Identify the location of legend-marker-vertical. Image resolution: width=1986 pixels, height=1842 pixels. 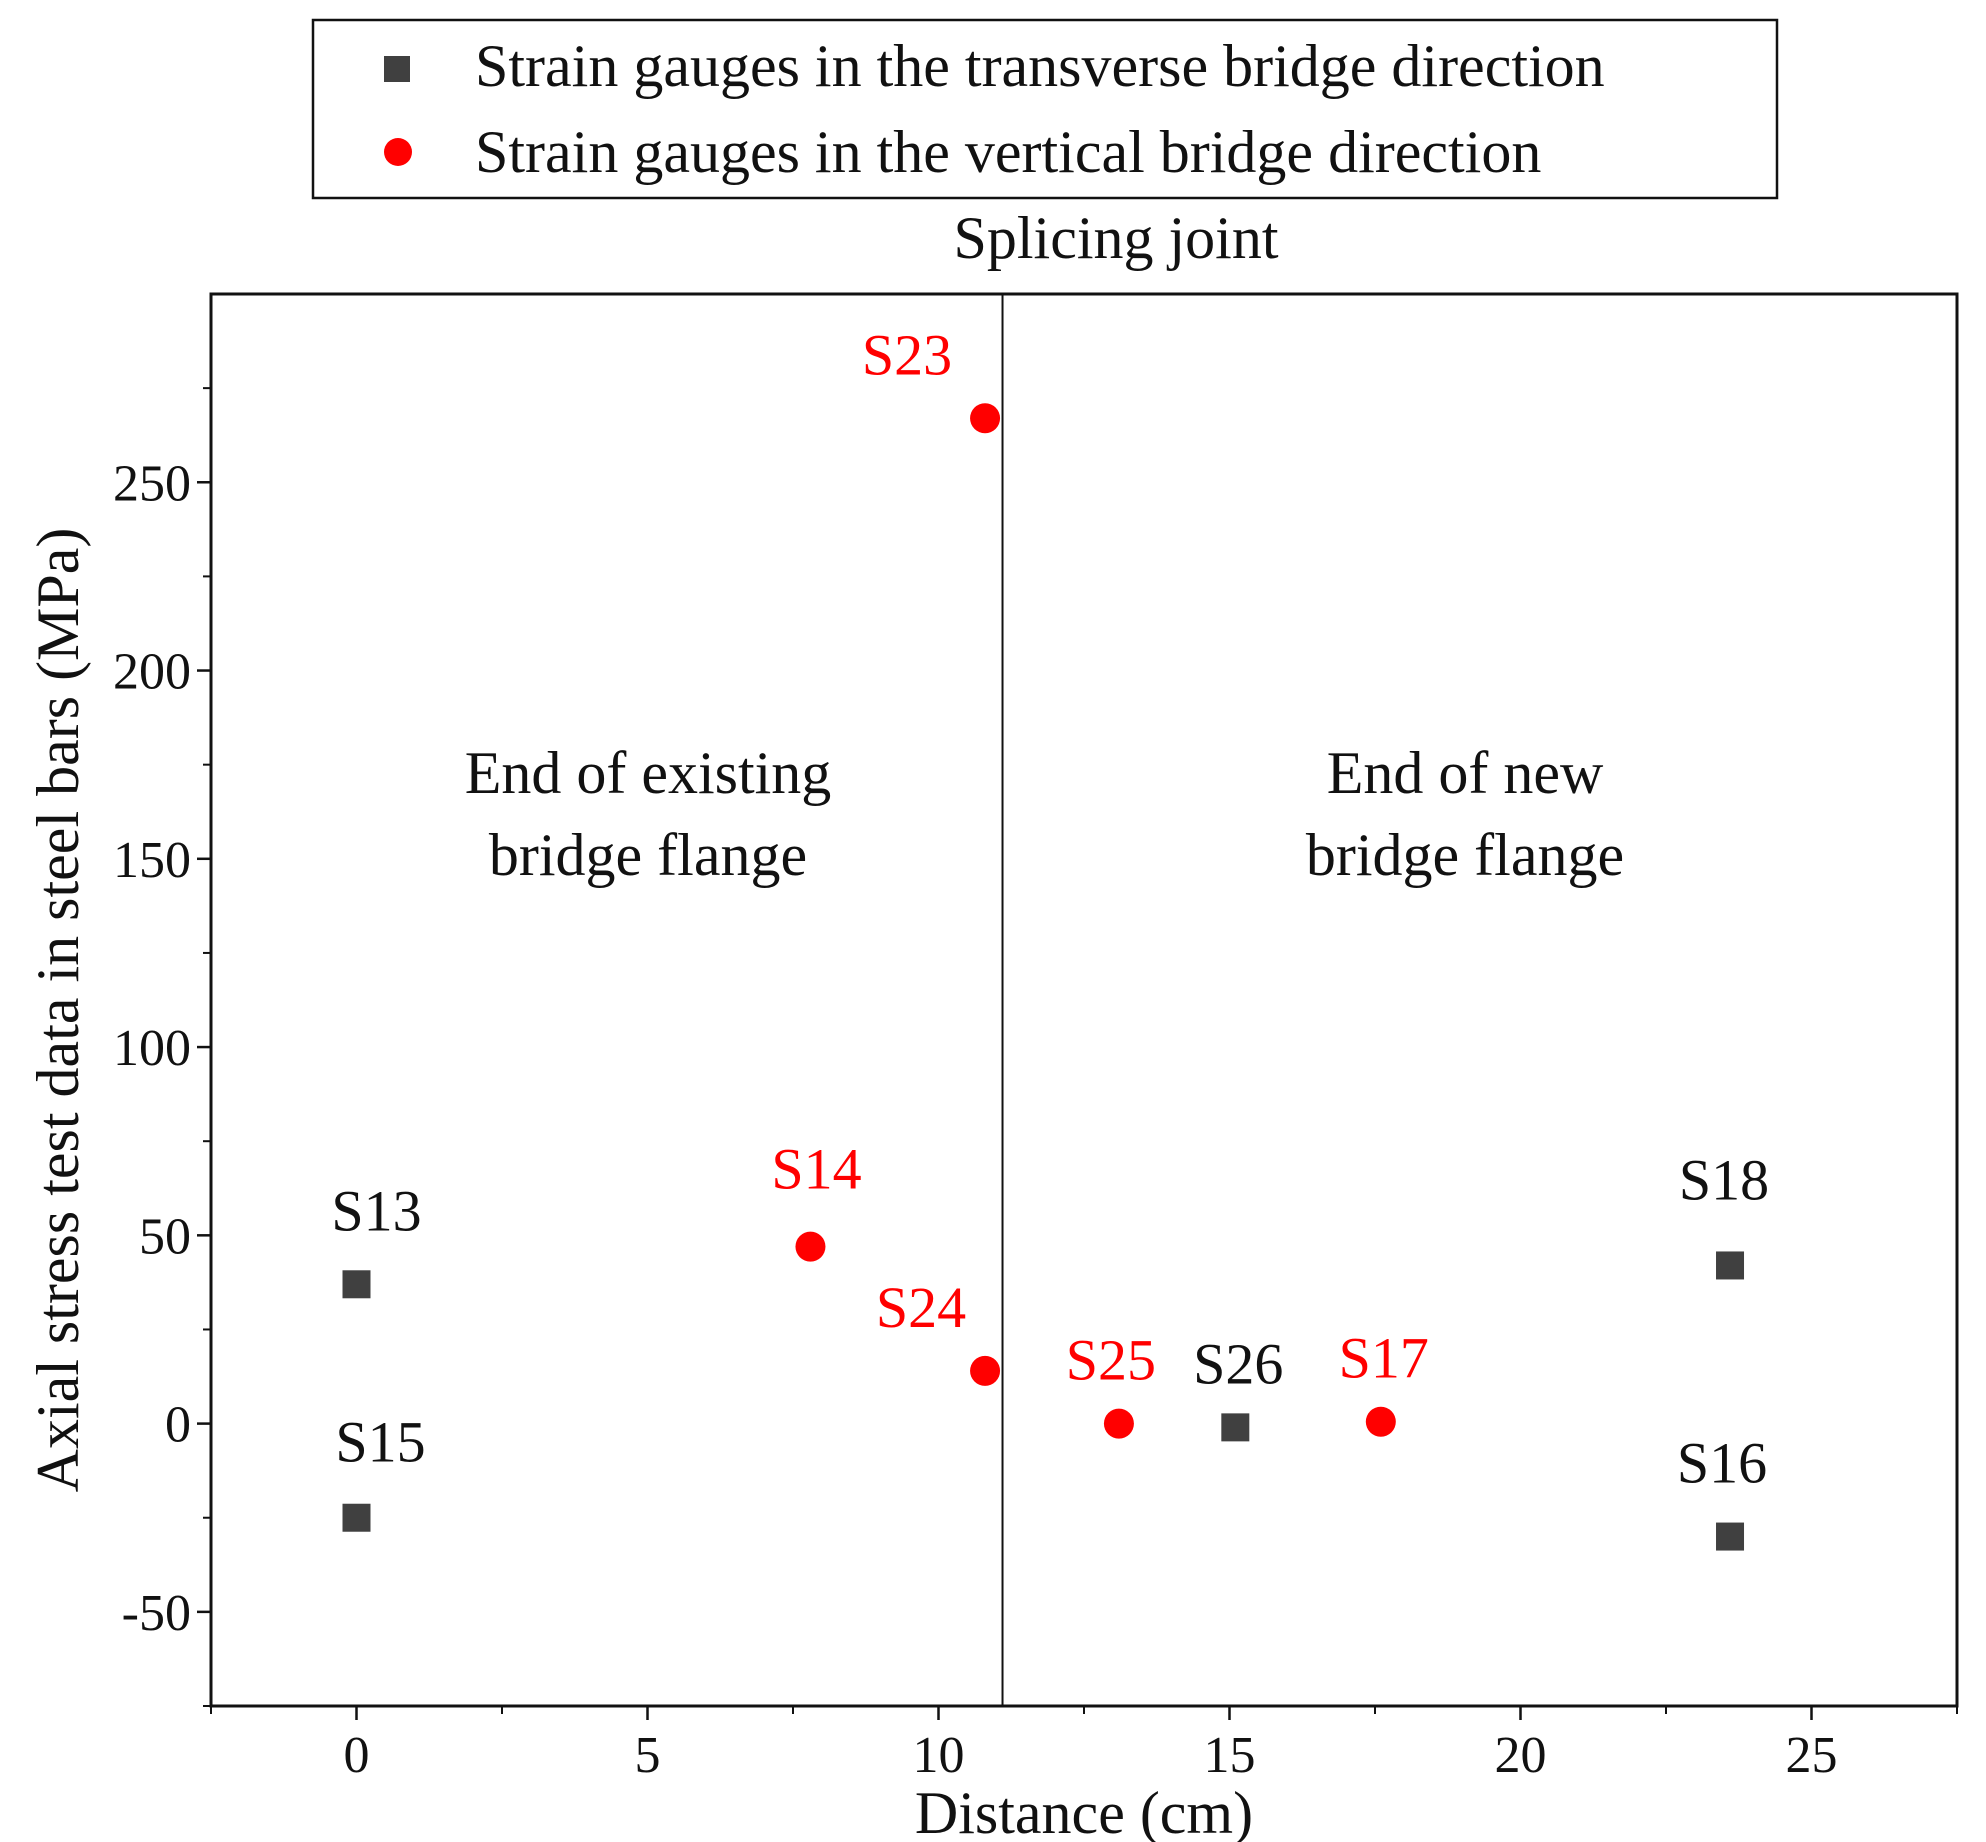
(398, 152).